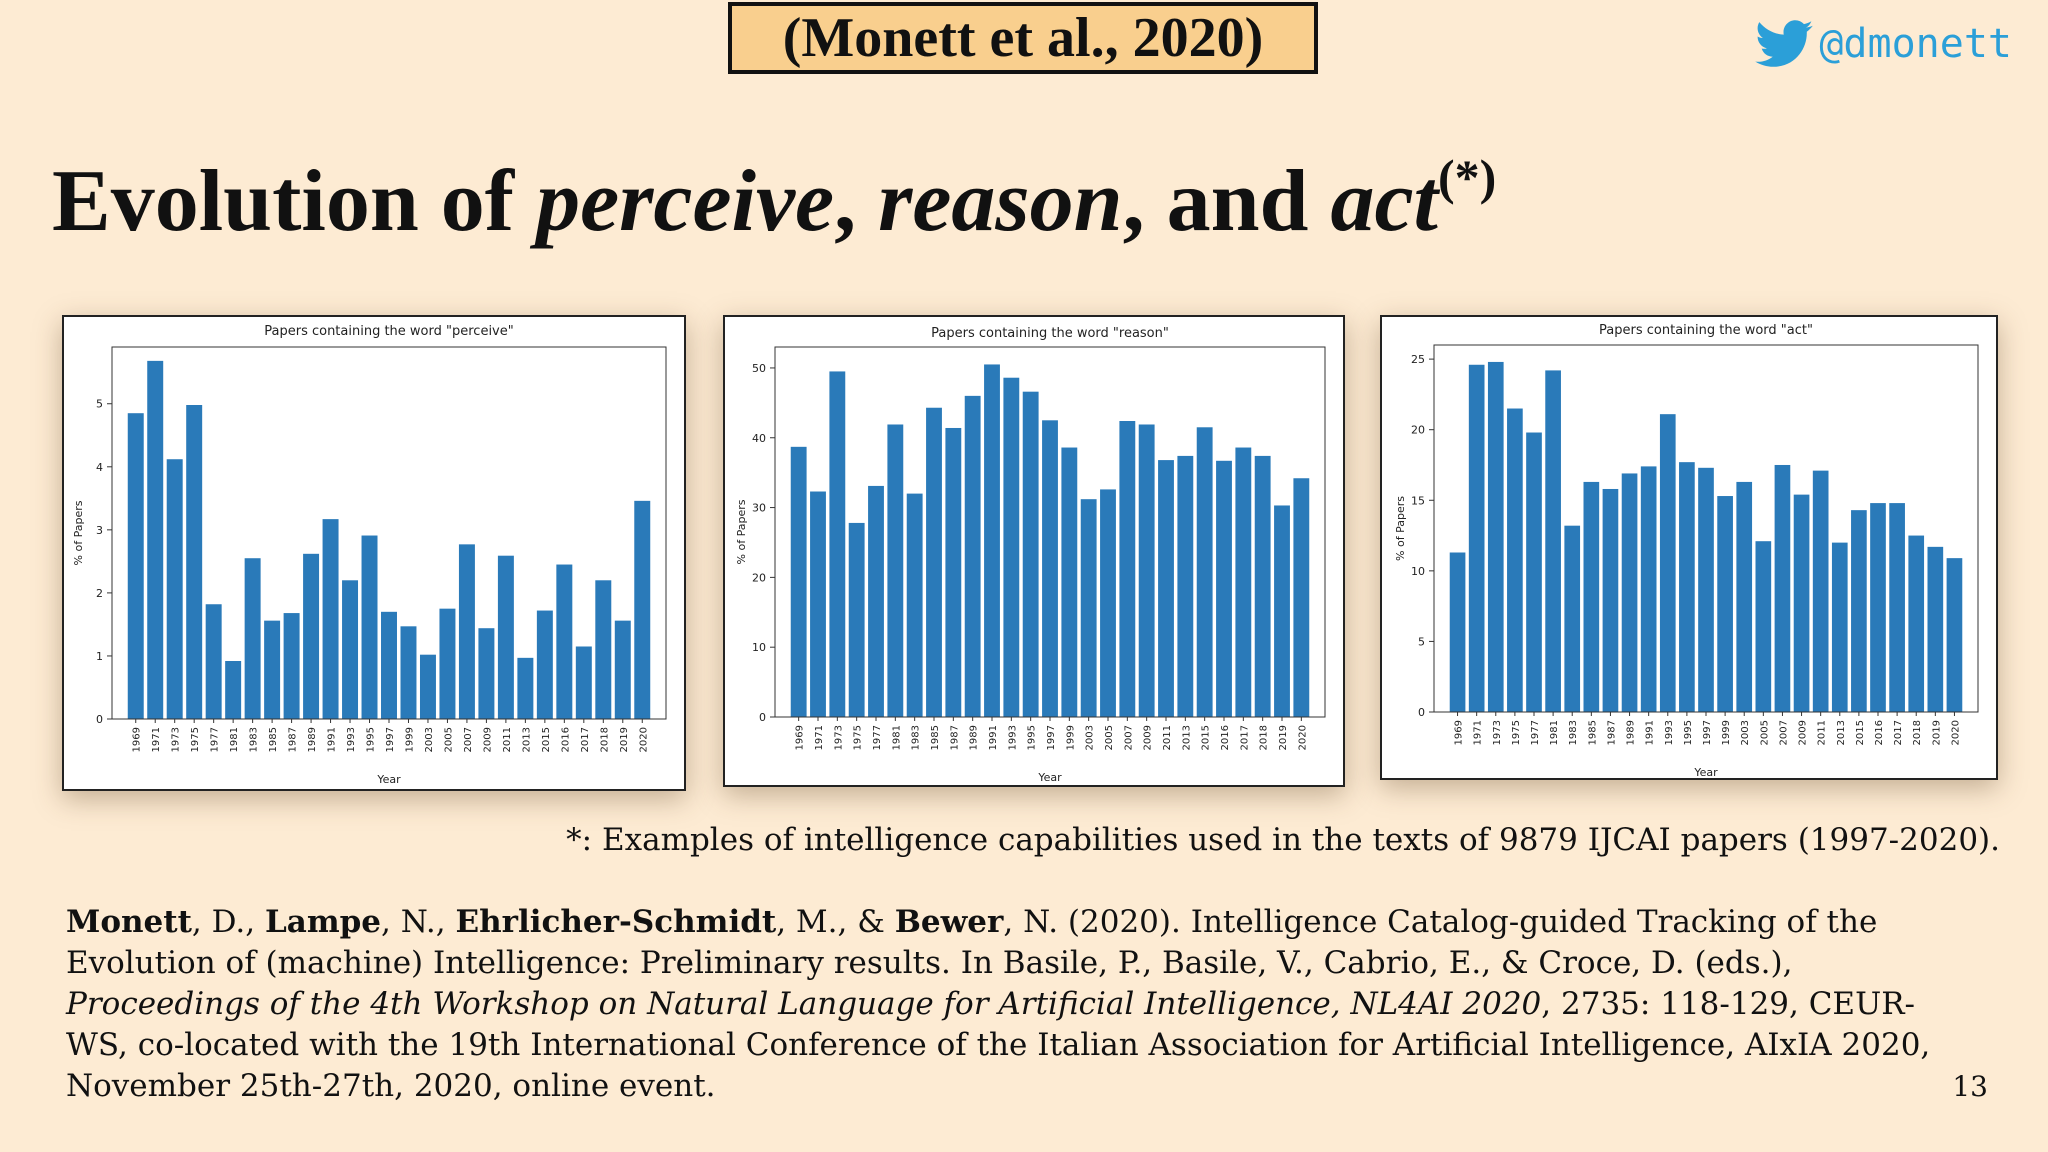  I want to click on x-tick-label: 1989, so click(974, 737).